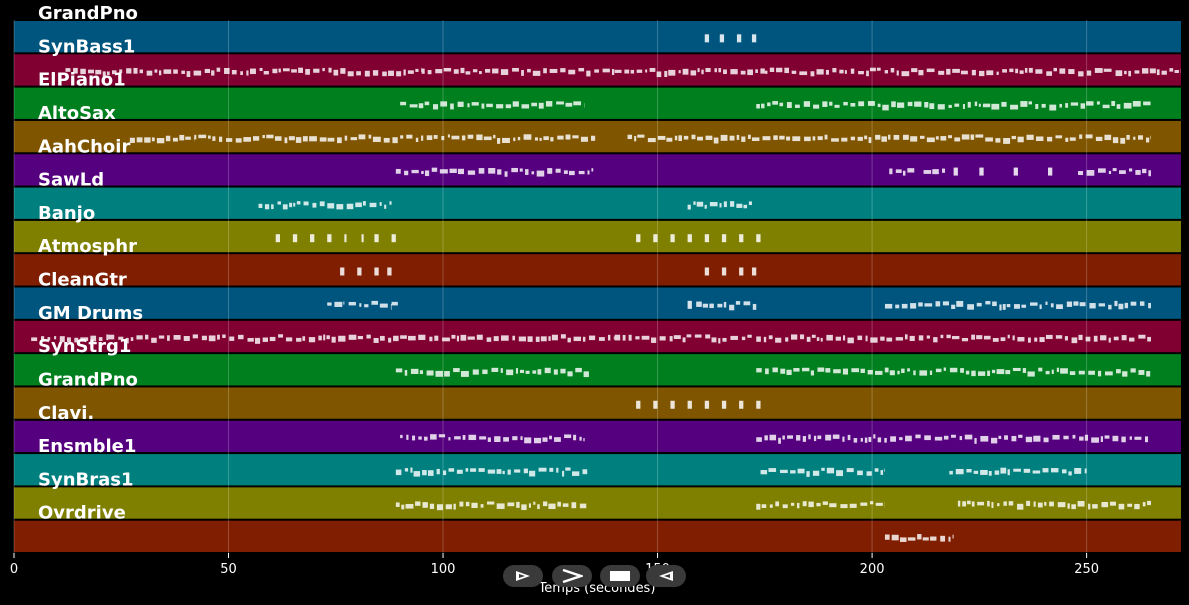 Image resolution: width=1189 pixels, height=605 pixels. What do you see at coordinates (572, 576) in the screenshot?
I see `forward-button` at bounding box center [572, 576].